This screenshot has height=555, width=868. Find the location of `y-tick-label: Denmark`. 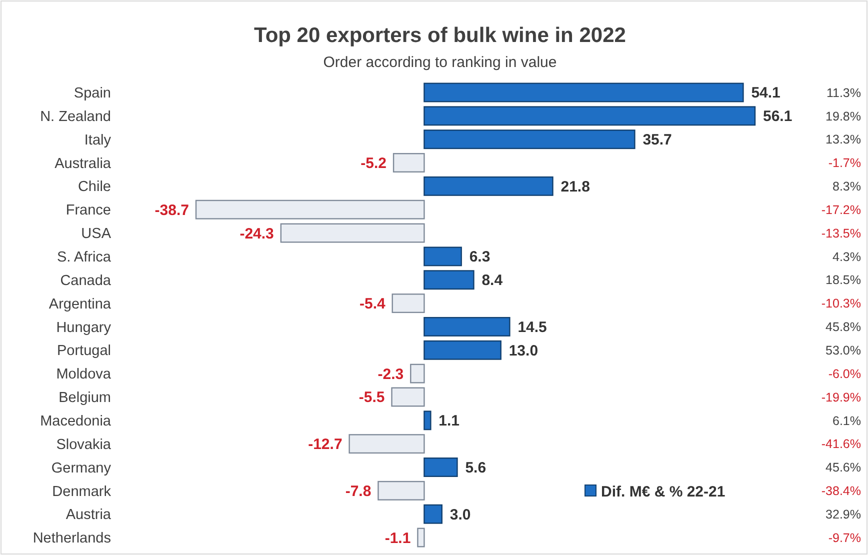

y-tick-label: Denmark is located at coordinates (82, 492).